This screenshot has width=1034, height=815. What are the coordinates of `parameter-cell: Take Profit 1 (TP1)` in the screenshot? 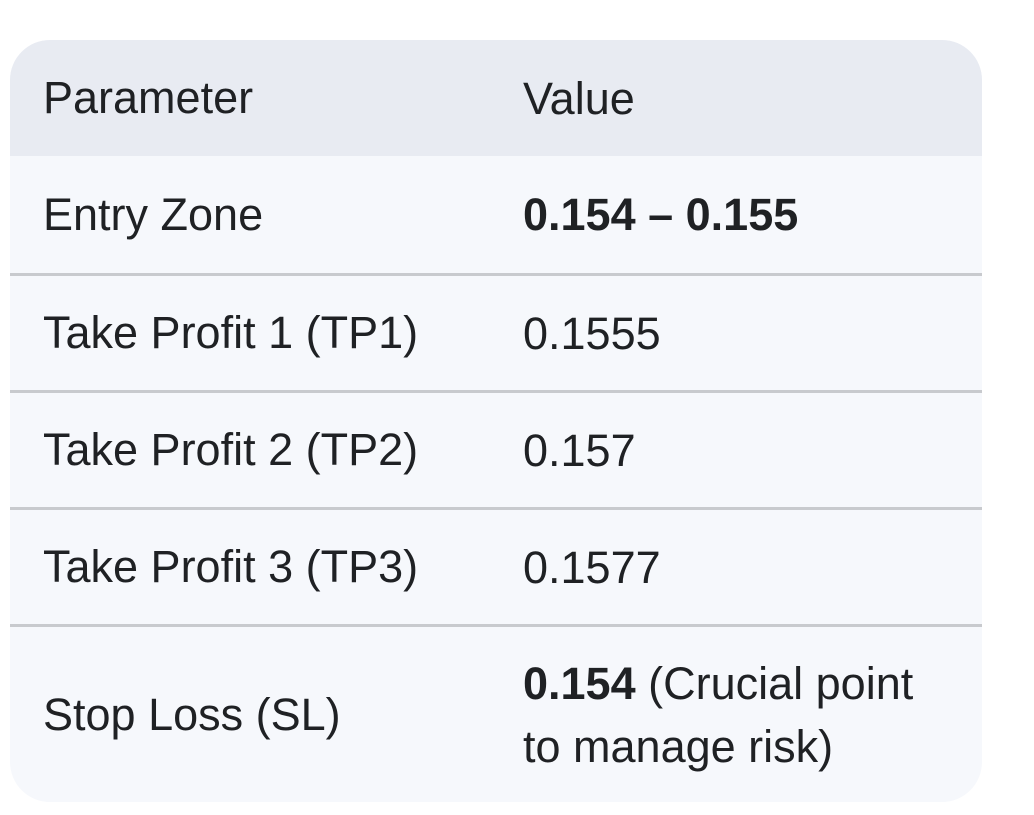 It's located at (231, 332).